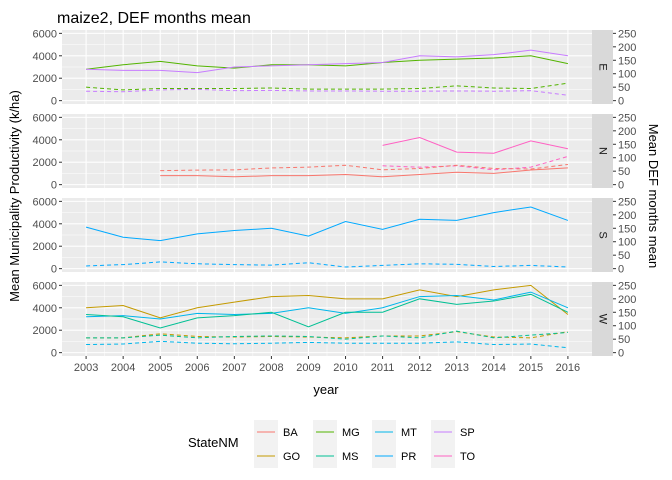 Image resolution: width=672 pixels, height=480 pixels. I want to click on legend-title: StateNM, so click(213, 442).